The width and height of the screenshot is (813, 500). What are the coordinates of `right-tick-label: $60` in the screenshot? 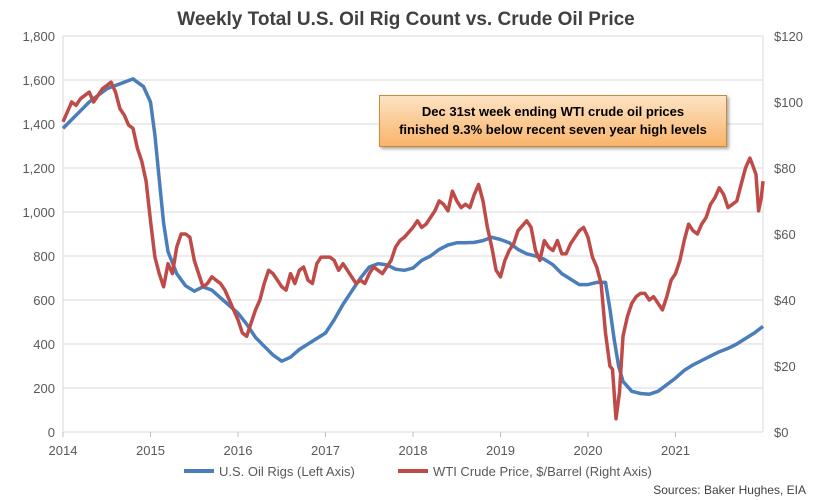 It's located at (785, 234).